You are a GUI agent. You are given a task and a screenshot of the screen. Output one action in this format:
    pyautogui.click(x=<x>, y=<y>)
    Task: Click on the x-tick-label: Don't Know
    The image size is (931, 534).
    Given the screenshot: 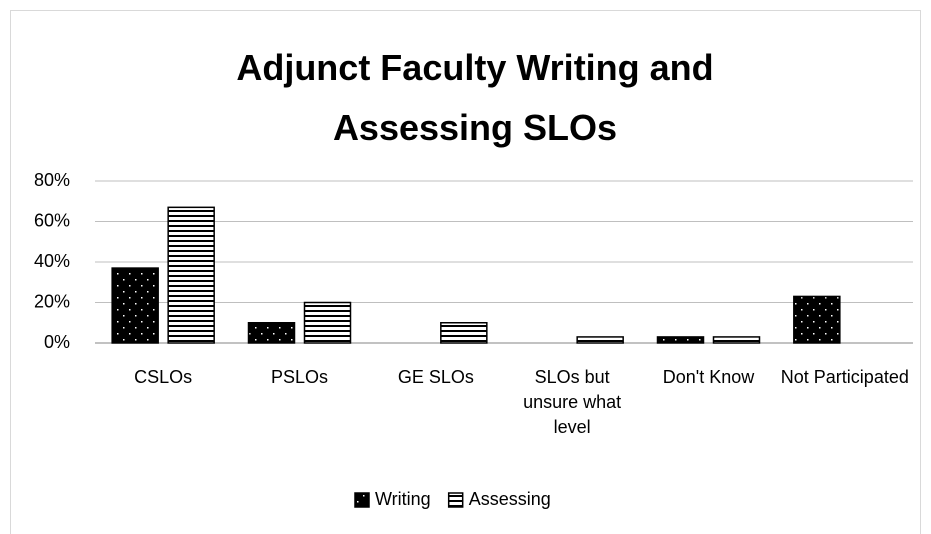 What is the action you would take?
    pyautogui.click(x=708, y=377)
    